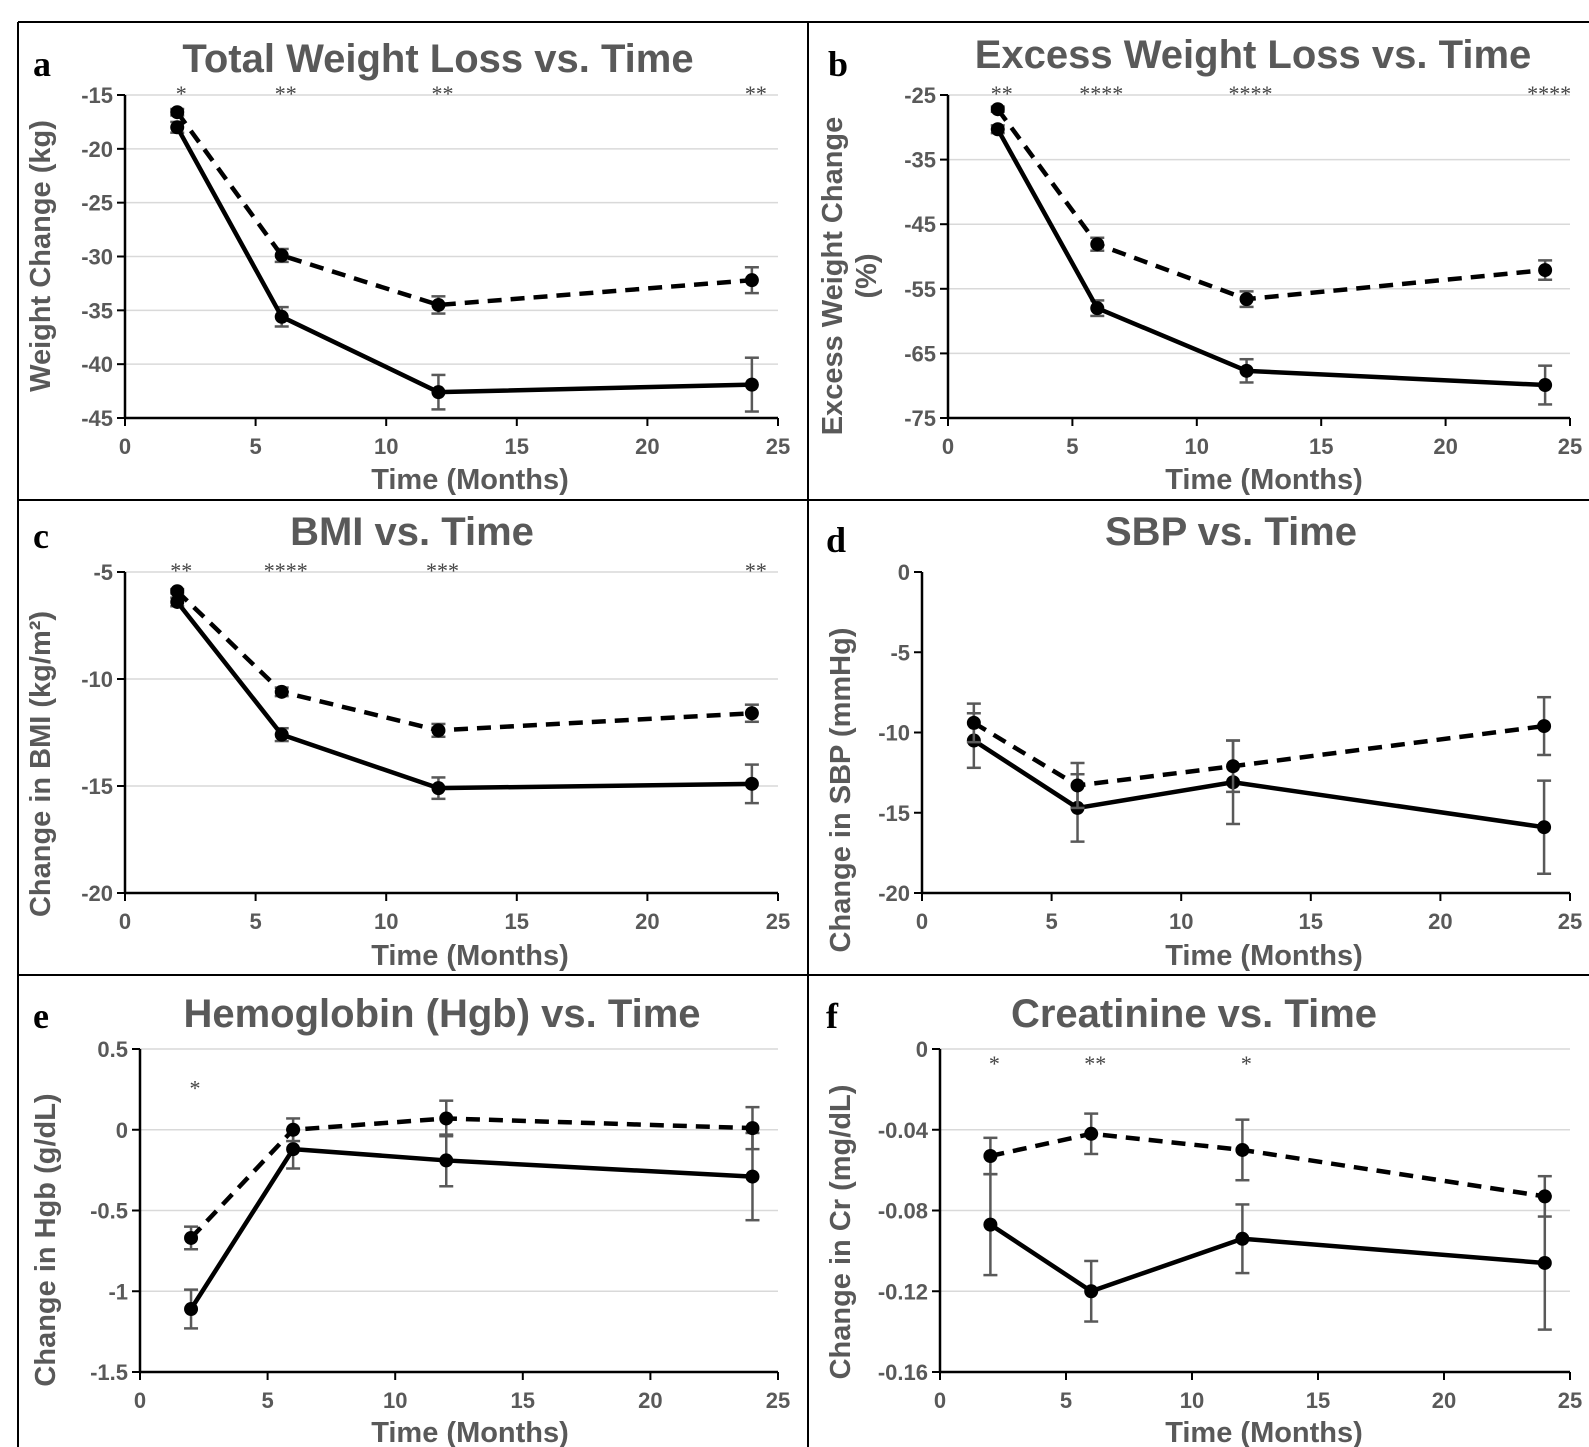 This screenshot has width=1589, height=1447. Describe the element at coordinates (437, 59) in the screenshot. I see `chart-title: Total Weight Loss vs. Time` at that location.